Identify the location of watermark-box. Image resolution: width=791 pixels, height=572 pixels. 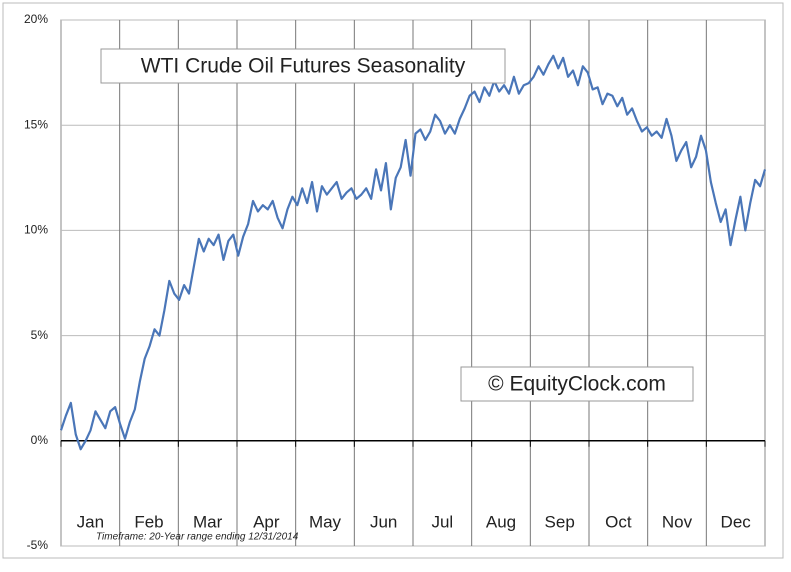
(577, 384).